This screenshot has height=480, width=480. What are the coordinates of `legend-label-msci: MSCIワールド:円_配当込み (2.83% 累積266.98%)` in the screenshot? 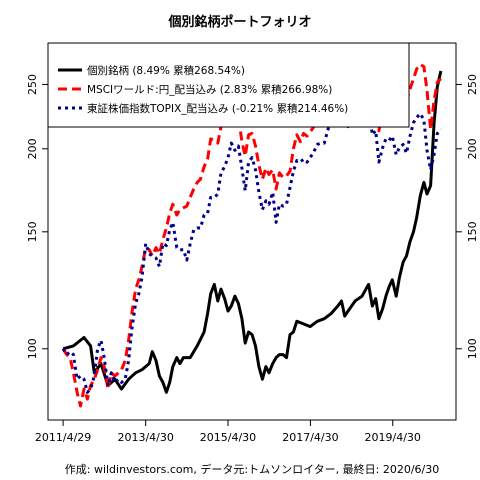 It's located at (209, 89).